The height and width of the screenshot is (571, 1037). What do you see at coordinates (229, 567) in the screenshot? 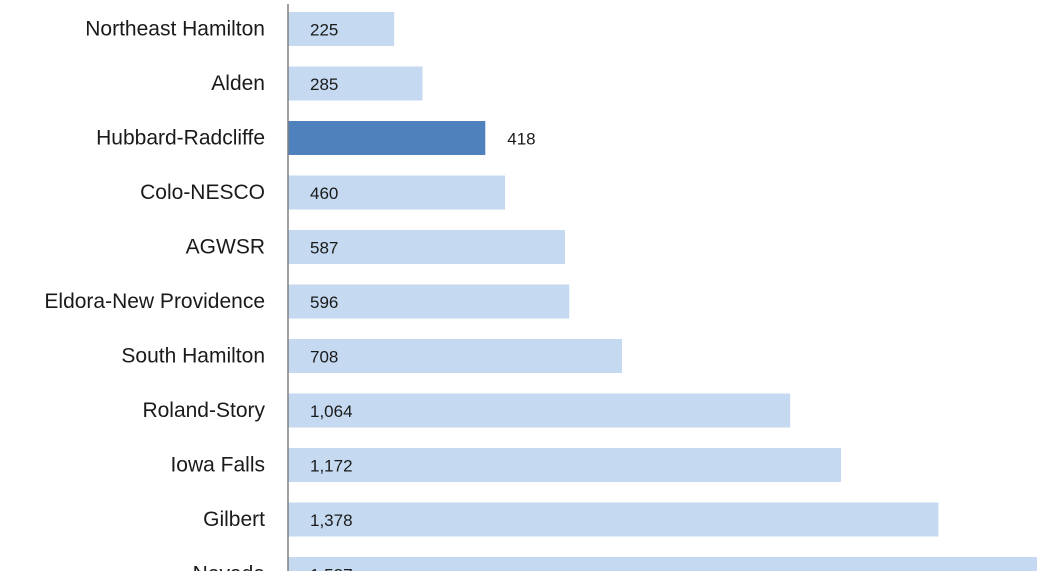
I see `category-label: Nevada` at bounding box center [229, 567].